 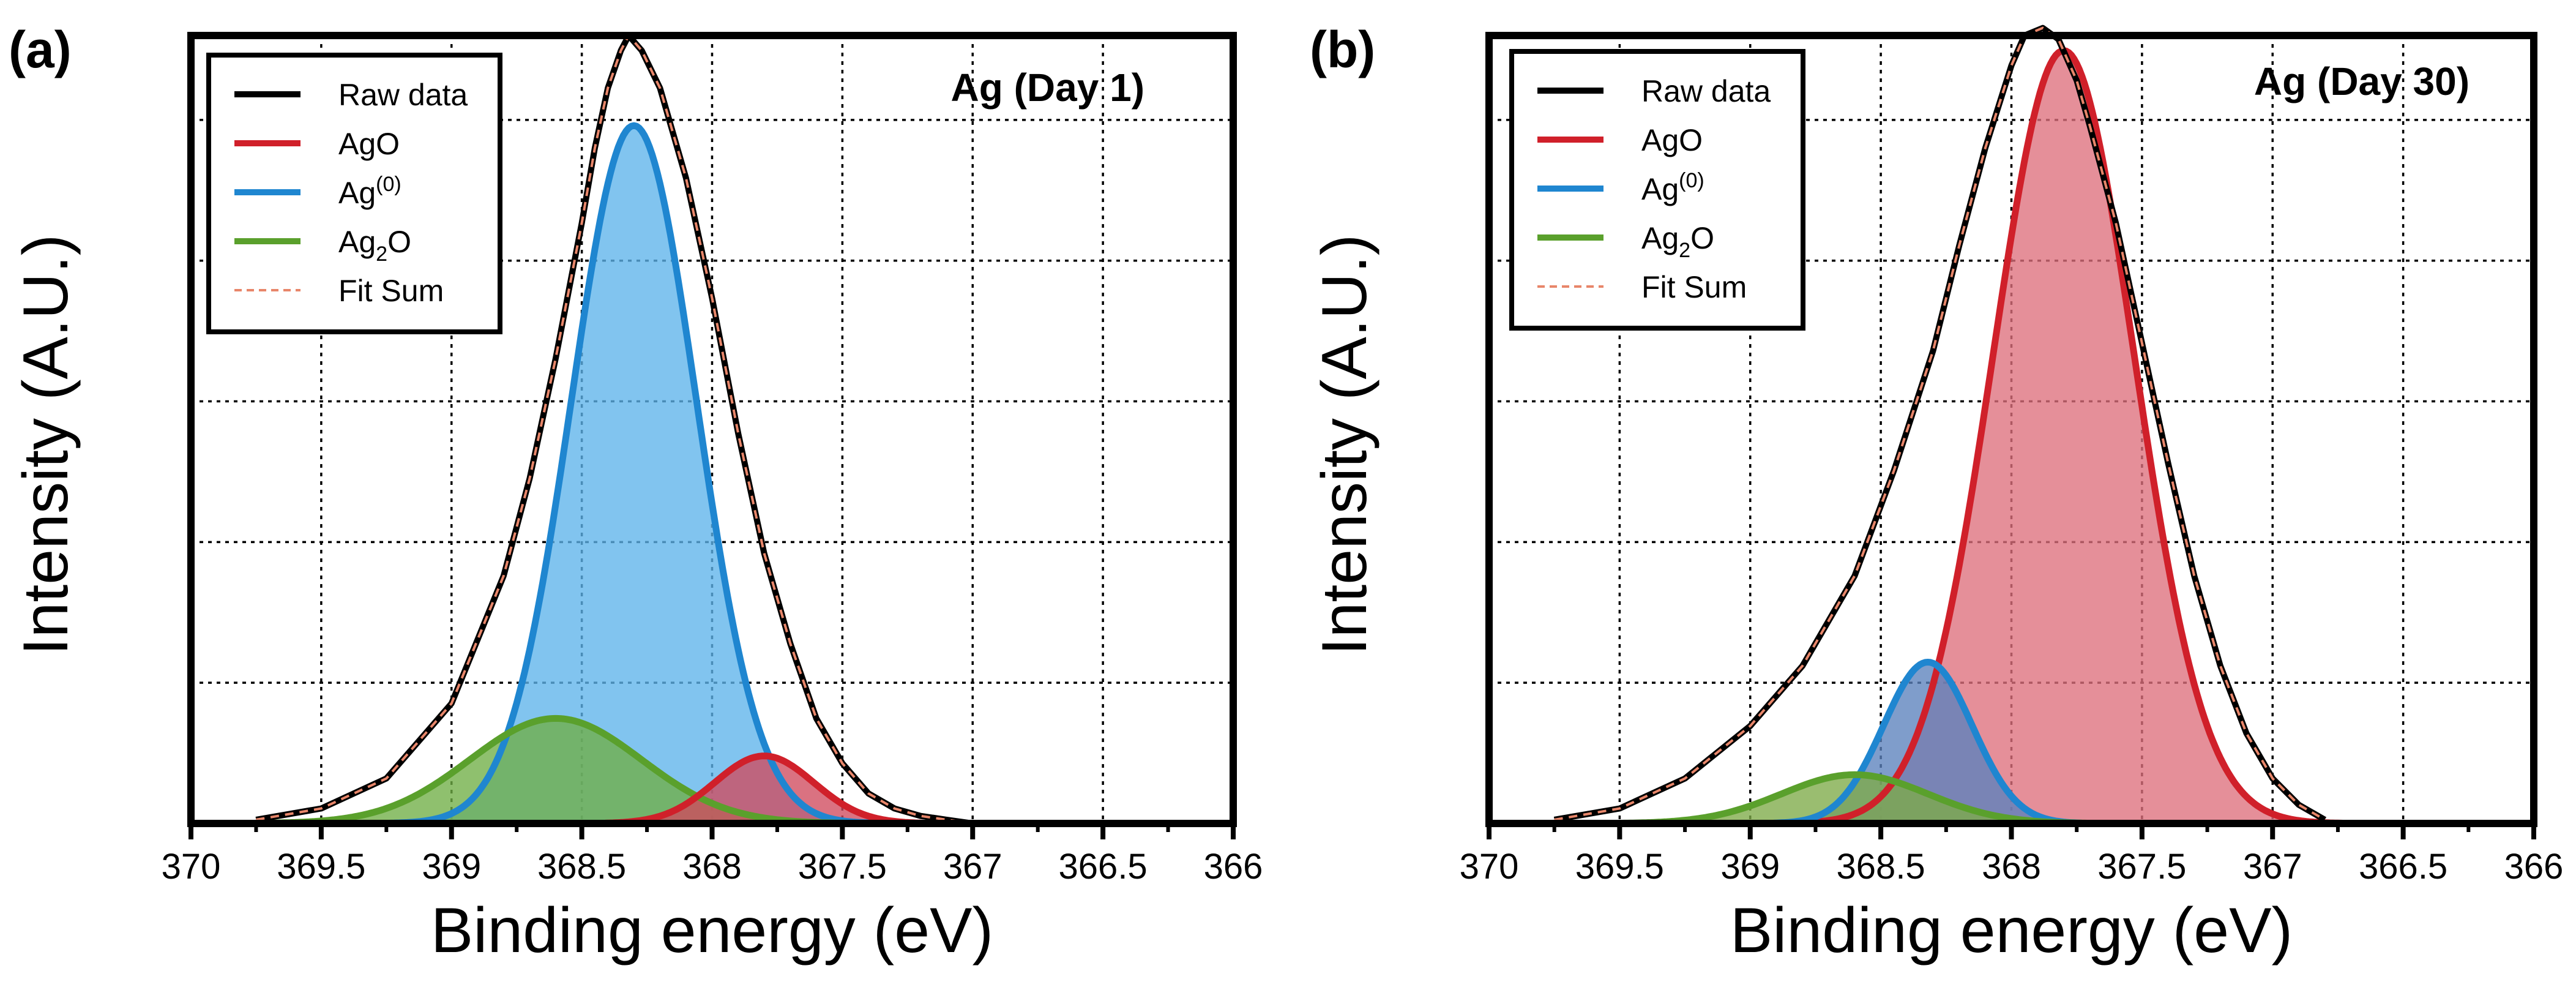 What do you see at coordinates (705, 789) in the screenshot?
I see `component-fill-ago` at bounding box center [705, 789].